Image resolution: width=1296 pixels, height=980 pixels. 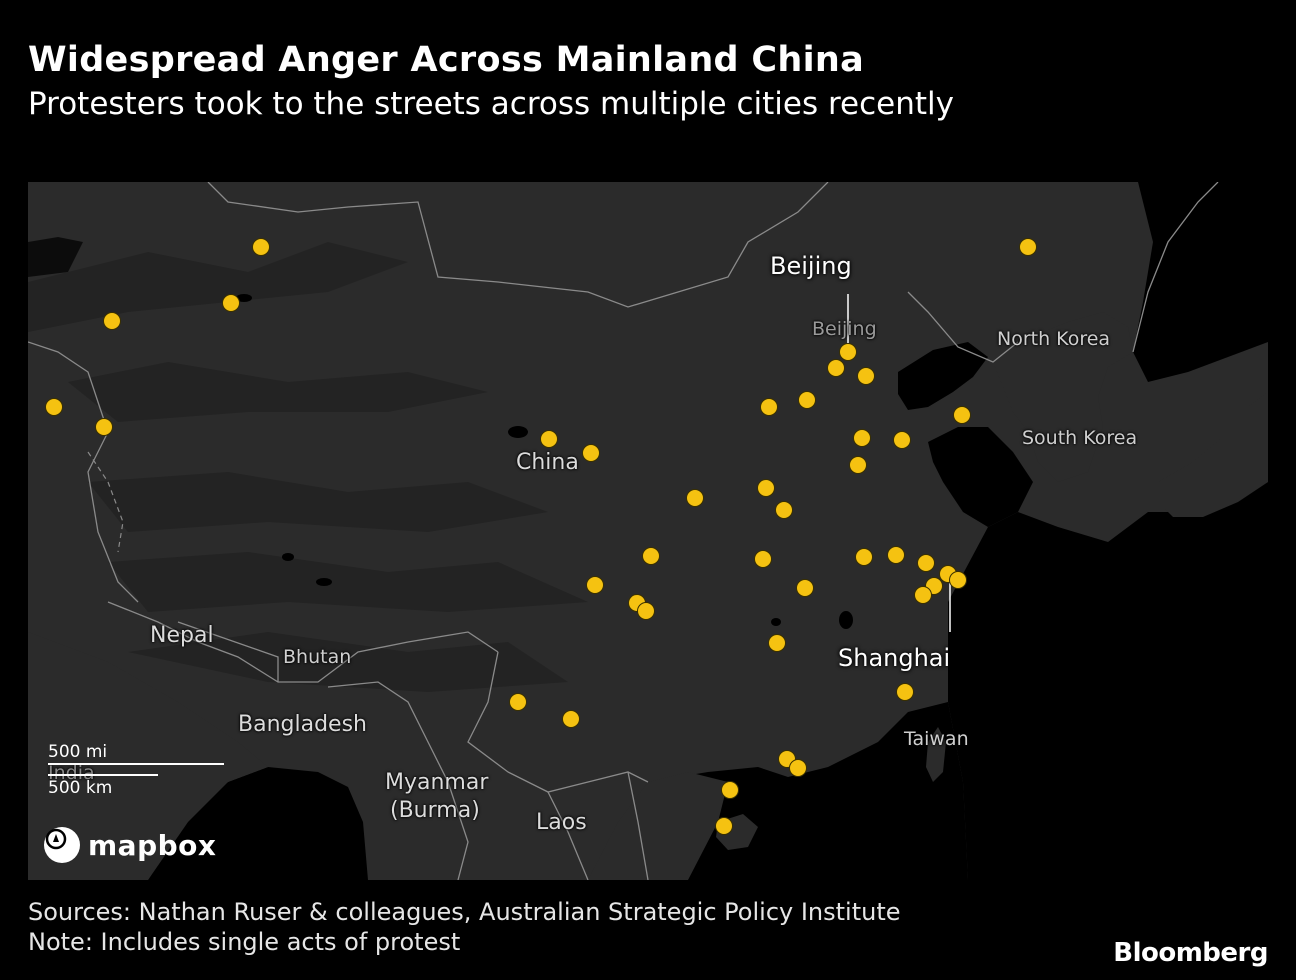 I want to click on india-border-dashed, so click(x=105, y=502).